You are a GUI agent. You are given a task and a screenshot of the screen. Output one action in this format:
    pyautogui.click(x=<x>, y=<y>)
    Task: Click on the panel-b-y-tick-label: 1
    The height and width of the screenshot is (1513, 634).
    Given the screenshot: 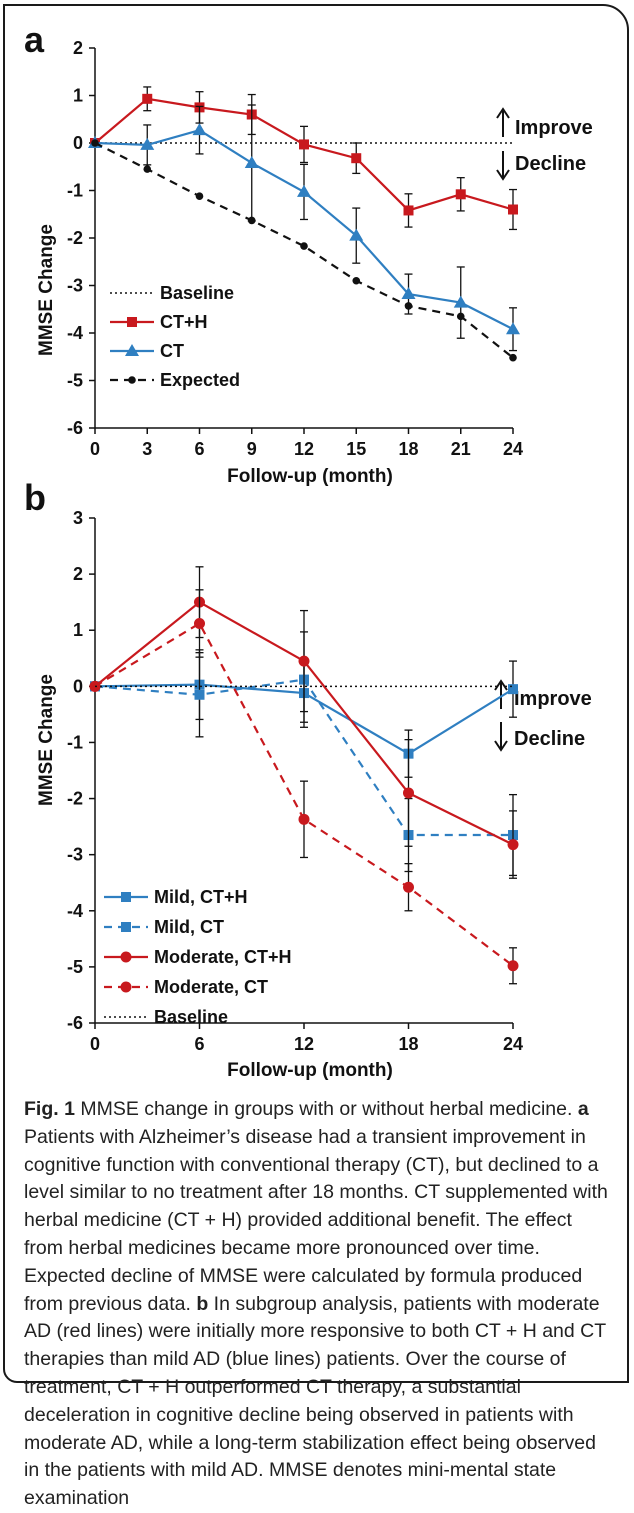 What is the action you would take?
    pyautogui.click(x=78, y=630)
    